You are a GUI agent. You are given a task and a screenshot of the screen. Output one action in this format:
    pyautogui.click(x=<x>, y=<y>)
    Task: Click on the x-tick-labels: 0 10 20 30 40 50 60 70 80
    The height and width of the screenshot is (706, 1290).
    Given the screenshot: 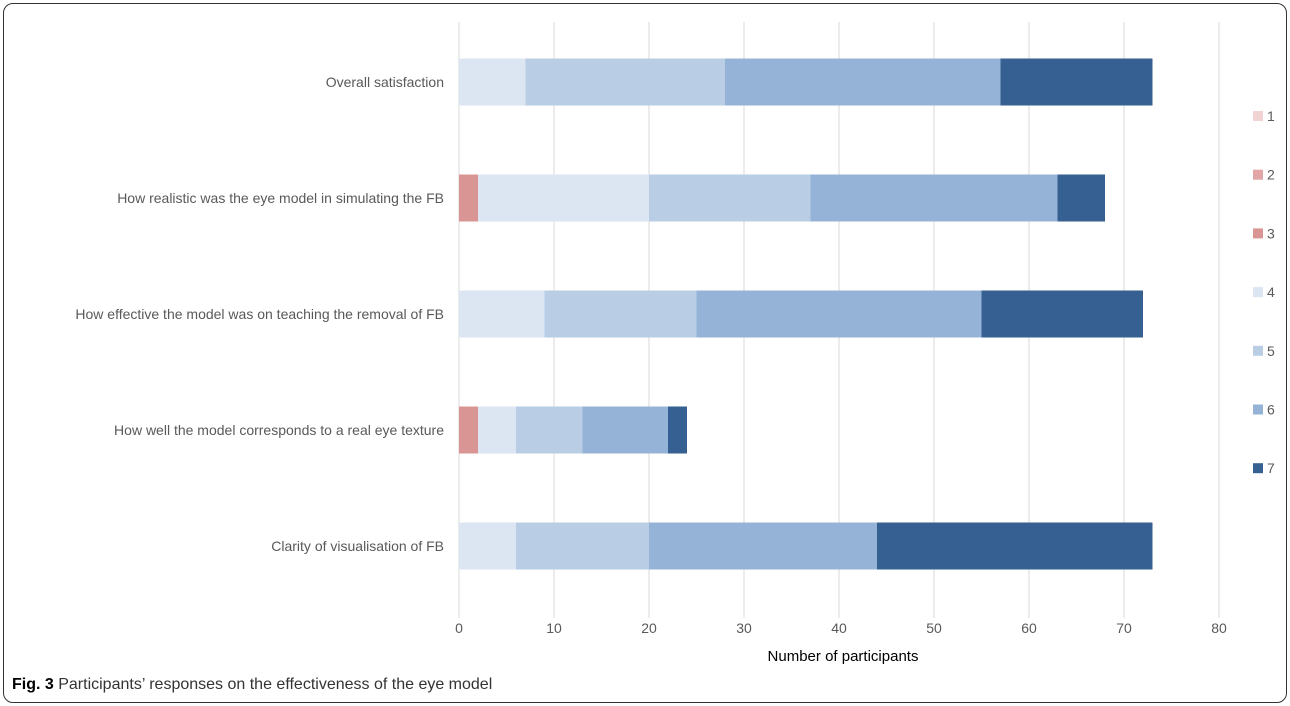 What is the action you would take?
    pyautogui.click(x=841, y=628)
    